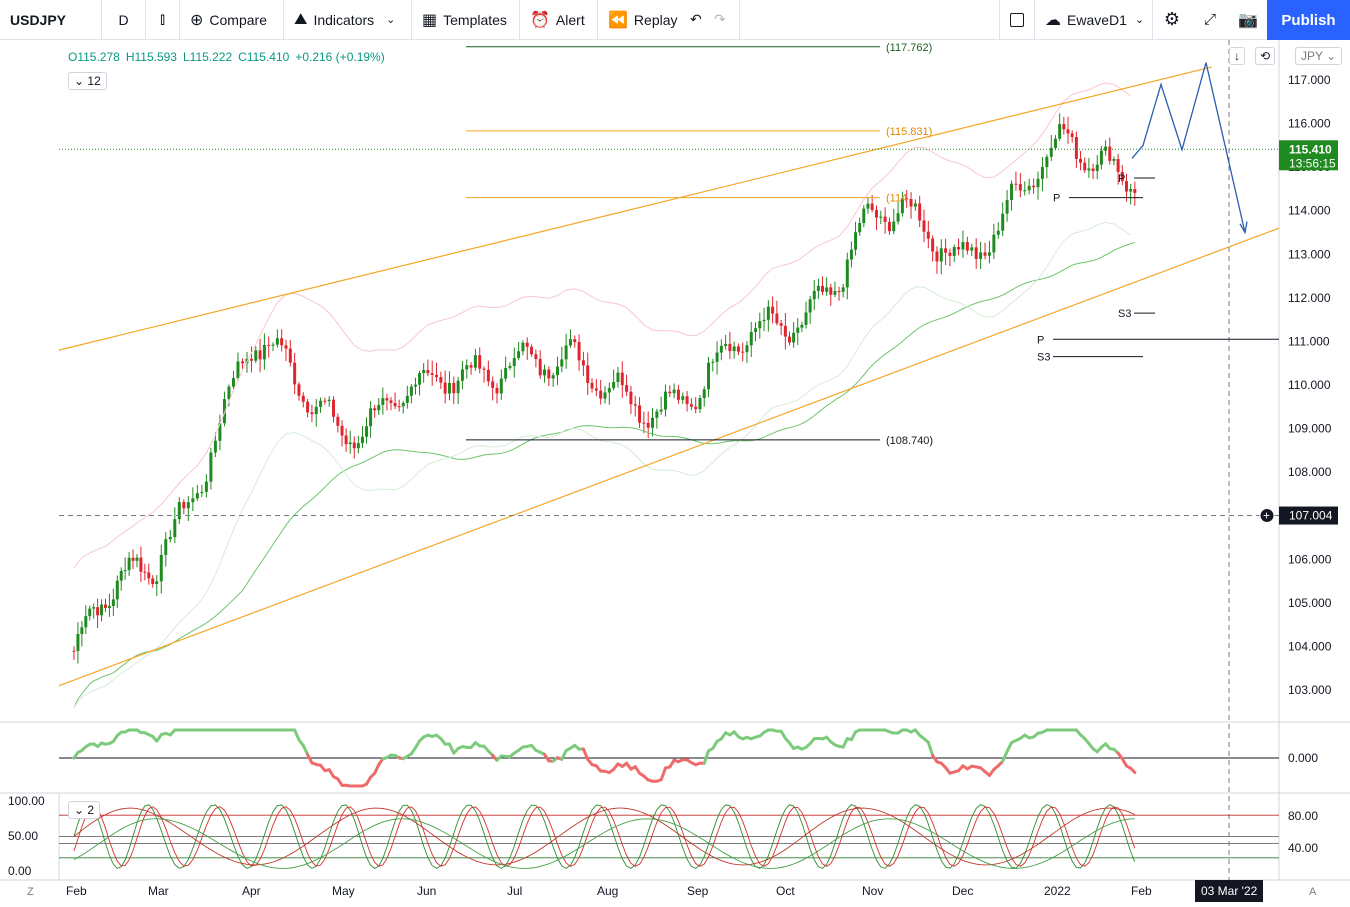 The height and width of the screenshot is (907, 1350). What do you see at coordinates (785, 891) in the screenshot?
I see `time-tick-label: Oct` at bounding box center [785, 891].